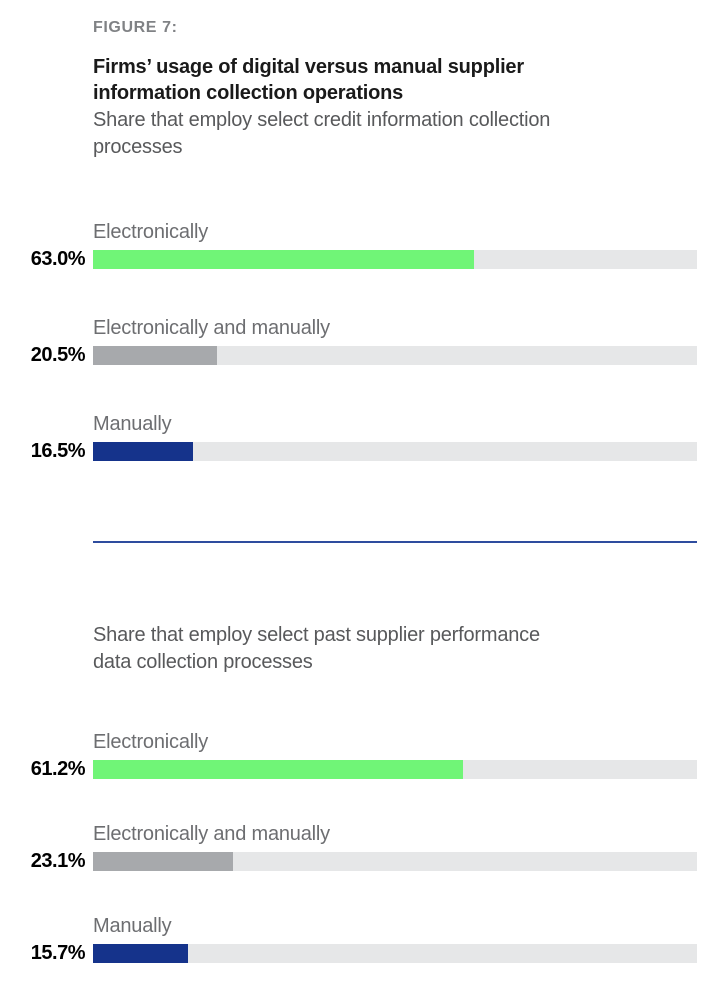 This screenshot has height=991, width=722. Describe the element at coordinates (58, 259) in the screenshot. I see `bar-value-label: 63.0%` at that location.